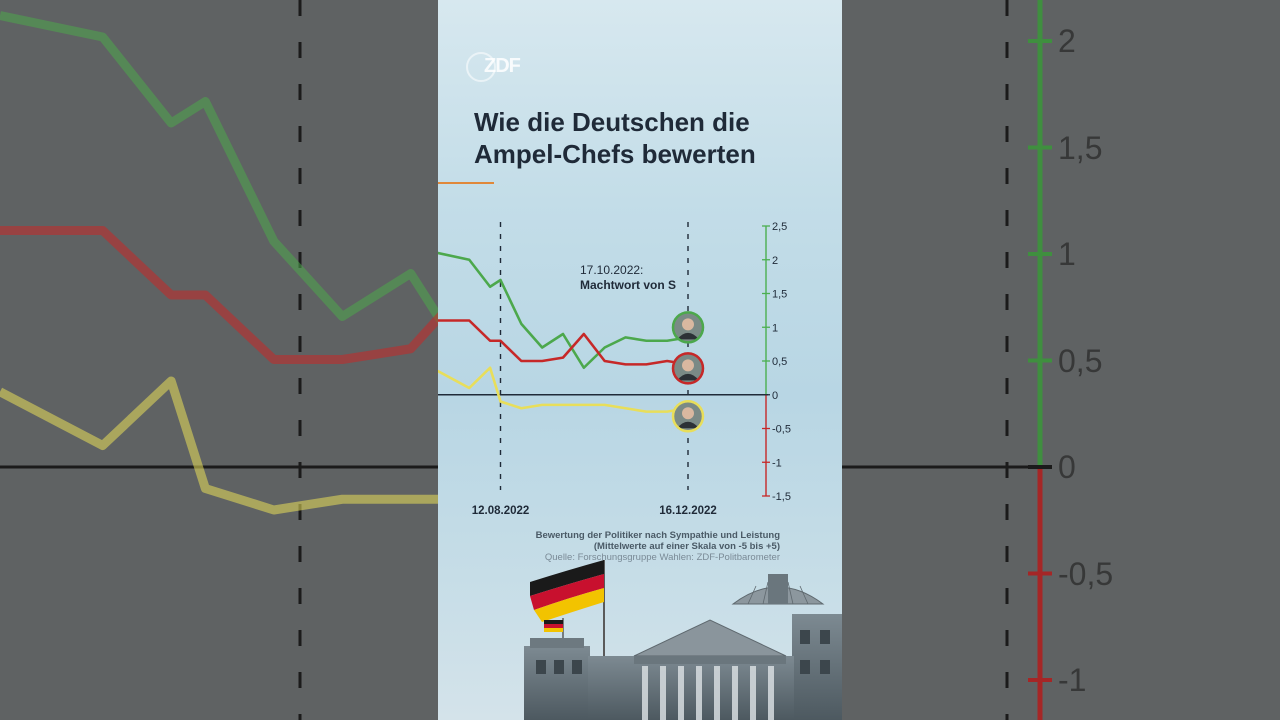 The width and height of the screenshot is (1280, 720). Describe the element at coordinates (781, 497) in the screenshot. I see `y-tick-label: -1,5` at that location.